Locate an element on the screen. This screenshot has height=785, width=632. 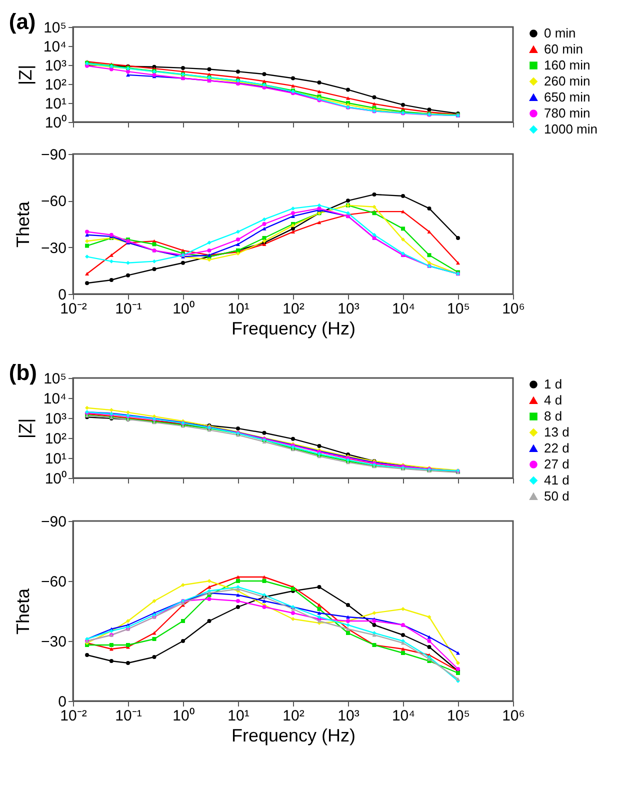
legend-label: 4 d is located at coordinates (553, 400).